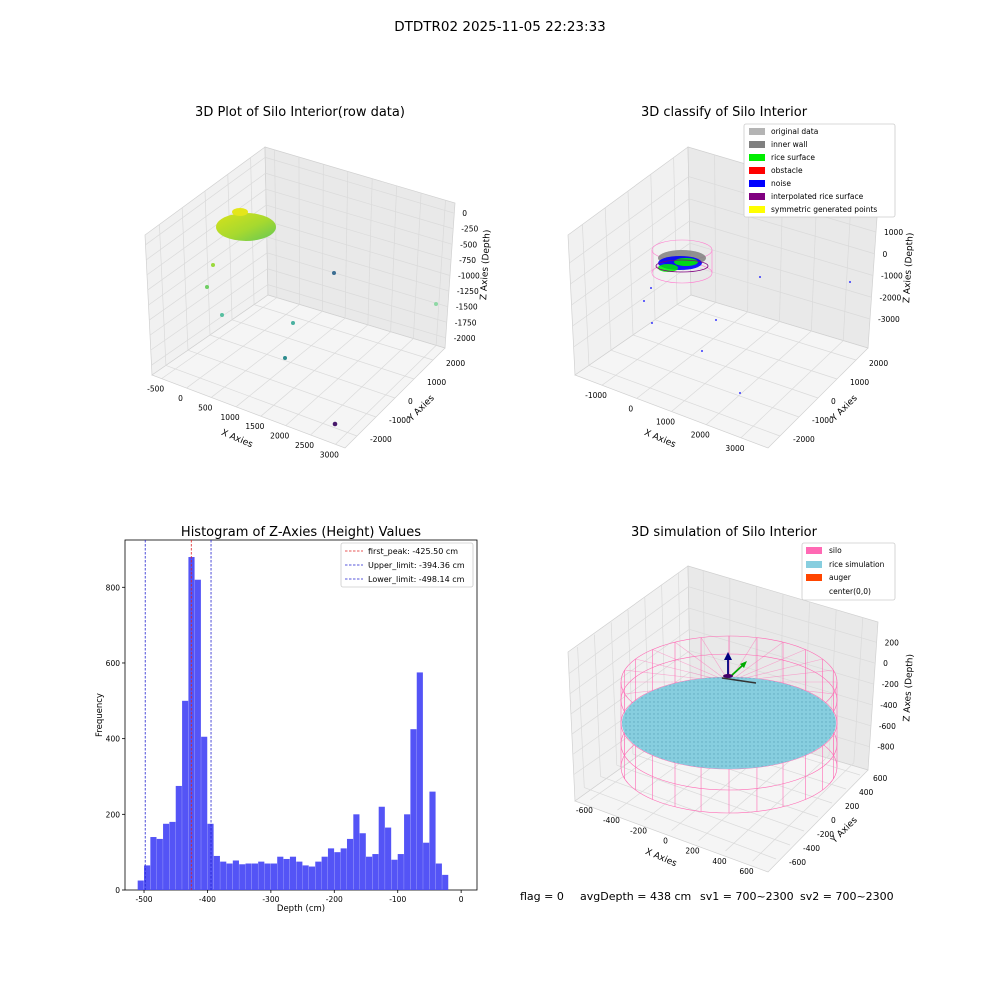 Image resolution: width=1000 pixels, height=1000 pixels. What do you see at coordinates (413, 551) in the screenshot?
I see `p3-legend-first-peak: first_peak: -425.50 cm` at bounding box center [413, 551].